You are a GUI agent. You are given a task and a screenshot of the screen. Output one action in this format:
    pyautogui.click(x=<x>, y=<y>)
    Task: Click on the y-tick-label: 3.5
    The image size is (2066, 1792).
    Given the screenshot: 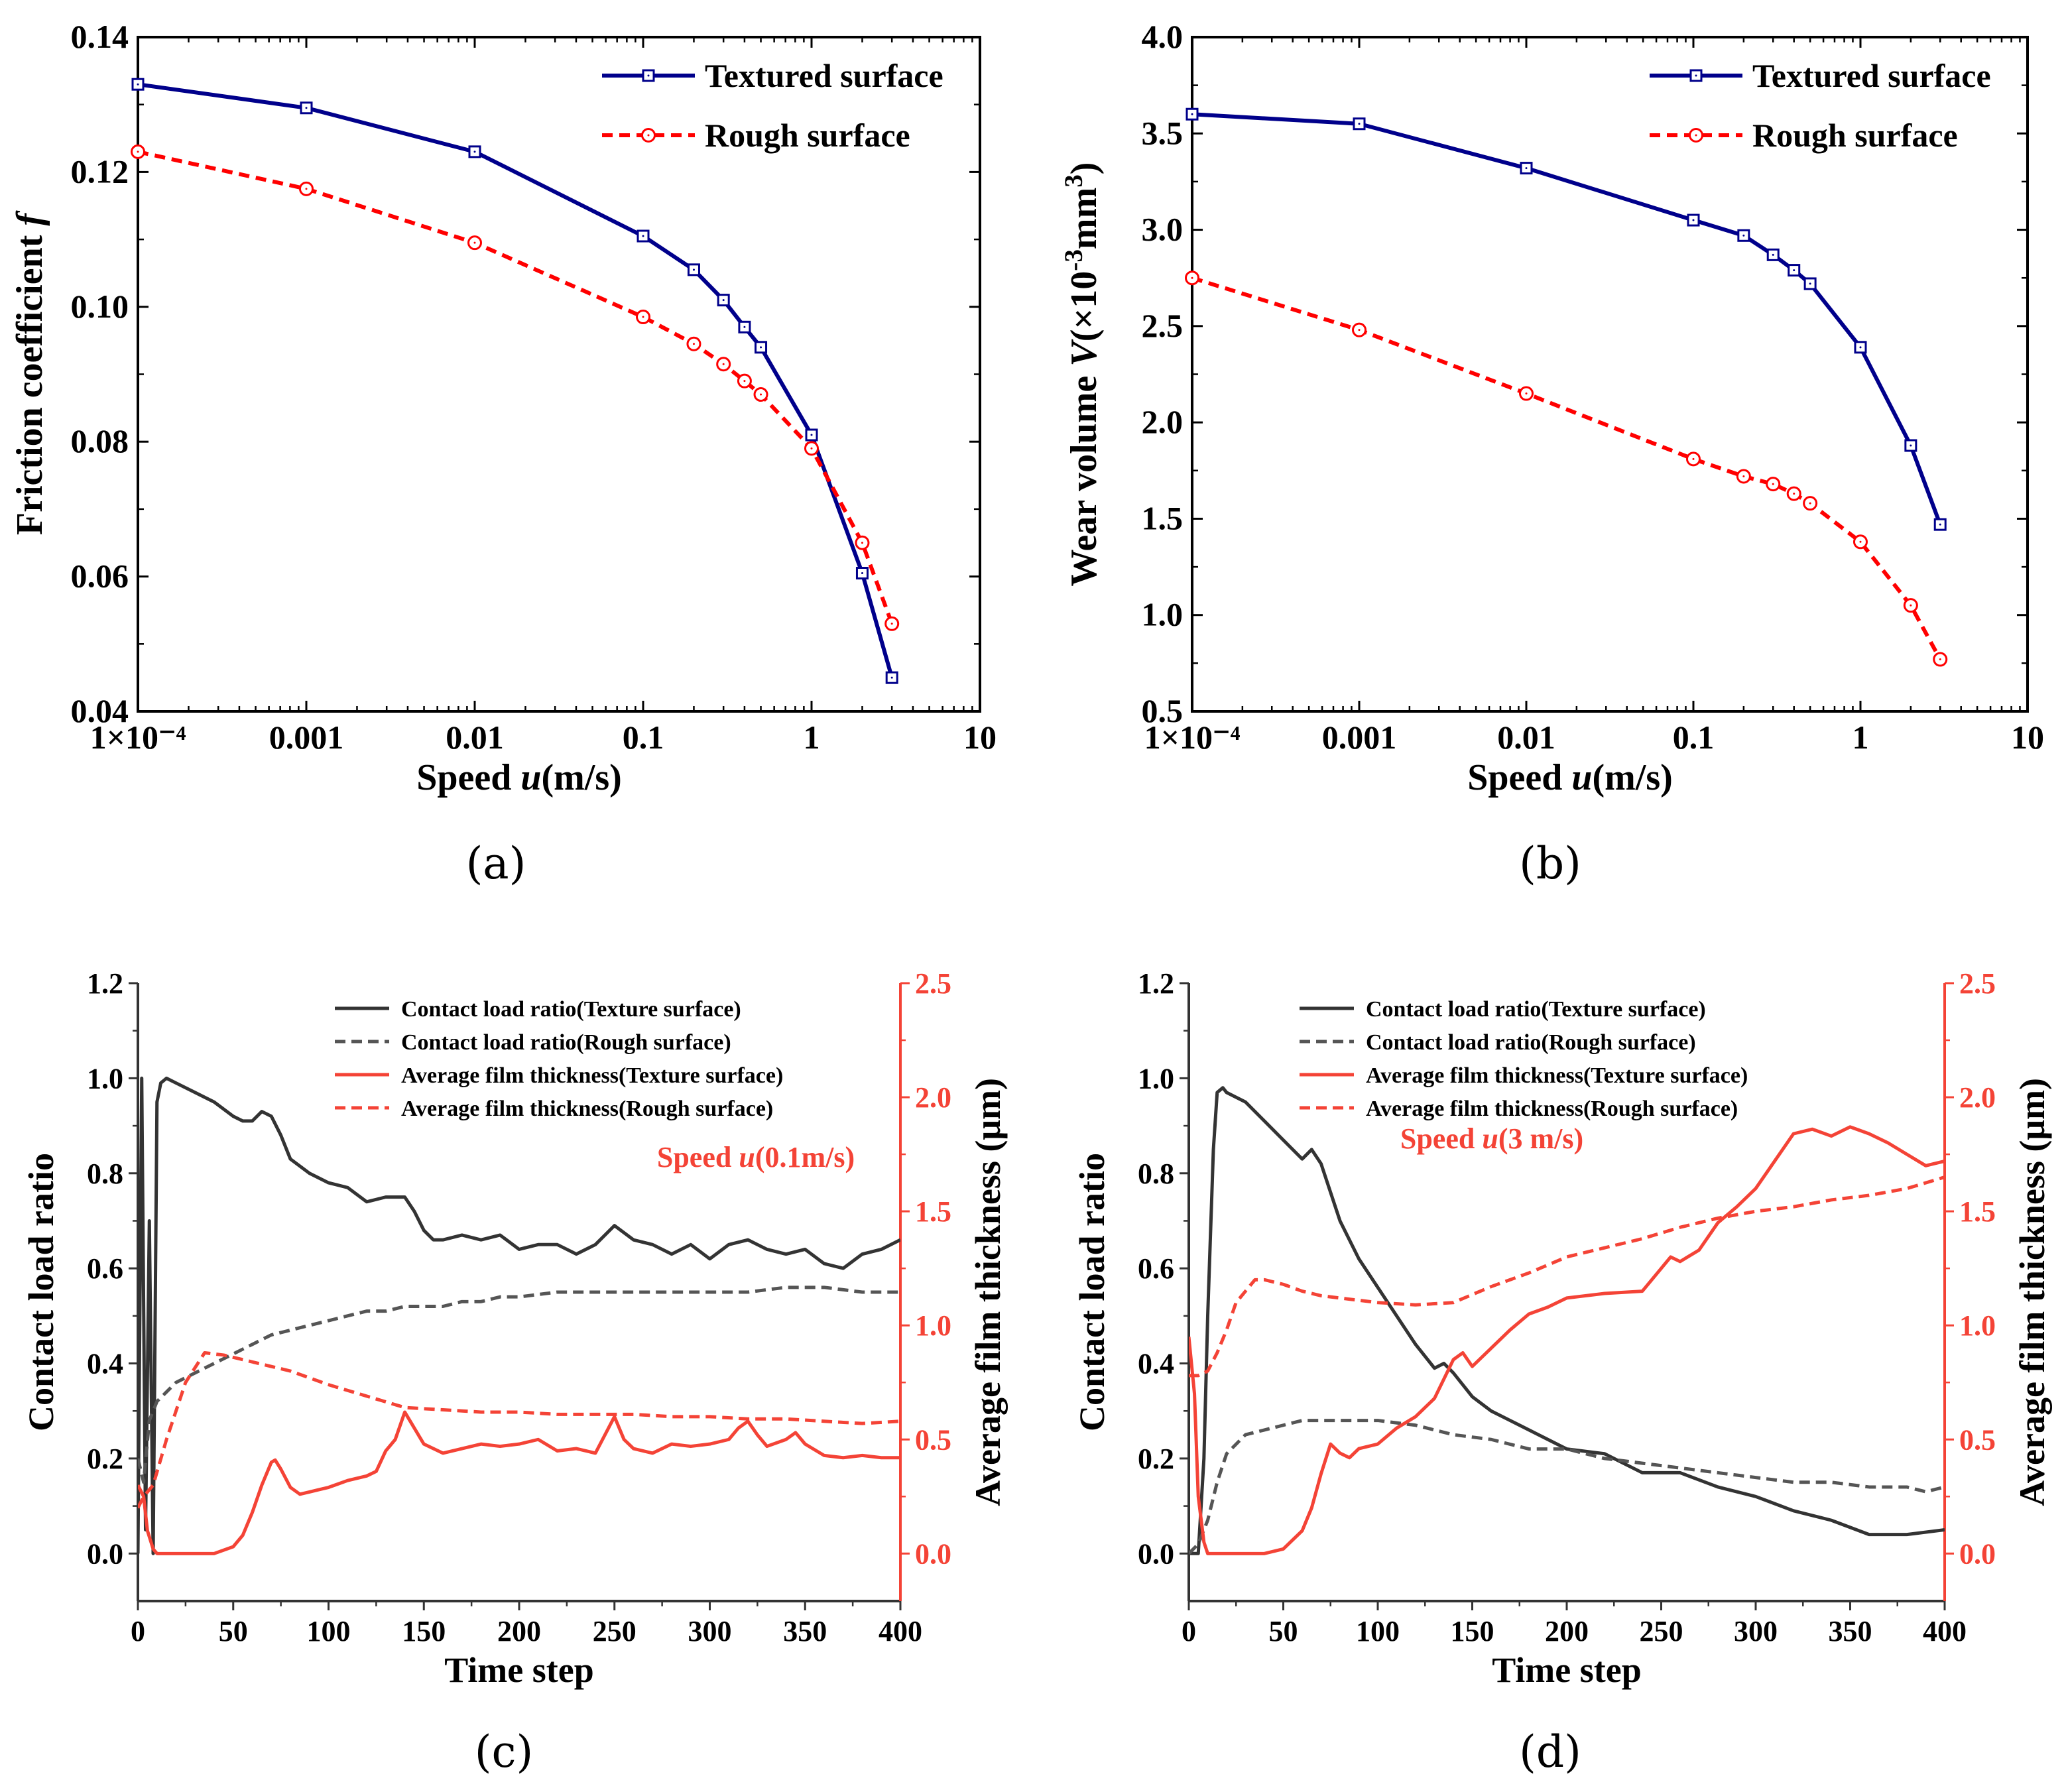 What is the action you would take?
    pyautogui.click(x=1163, y=132)
    